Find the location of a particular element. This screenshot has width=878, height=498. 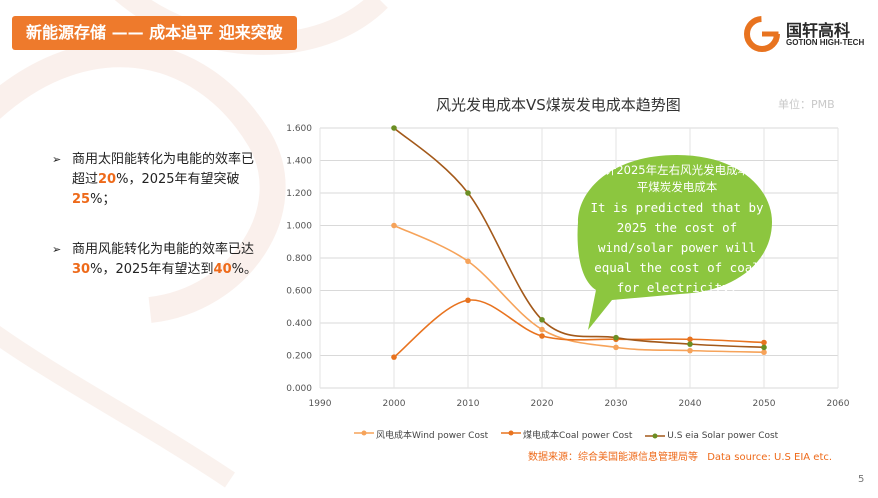

y-tick-label: 1.600 is located at coordinates (299, 129).